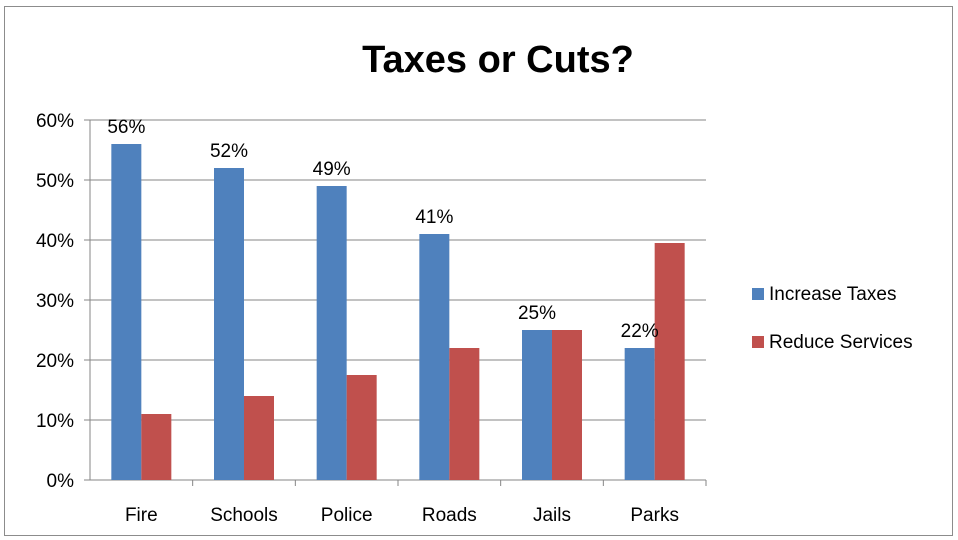  What do you see at coordinates (229, 151) in the screenshot?
I see `data-label: 52%` at bounding box center [229, 151].